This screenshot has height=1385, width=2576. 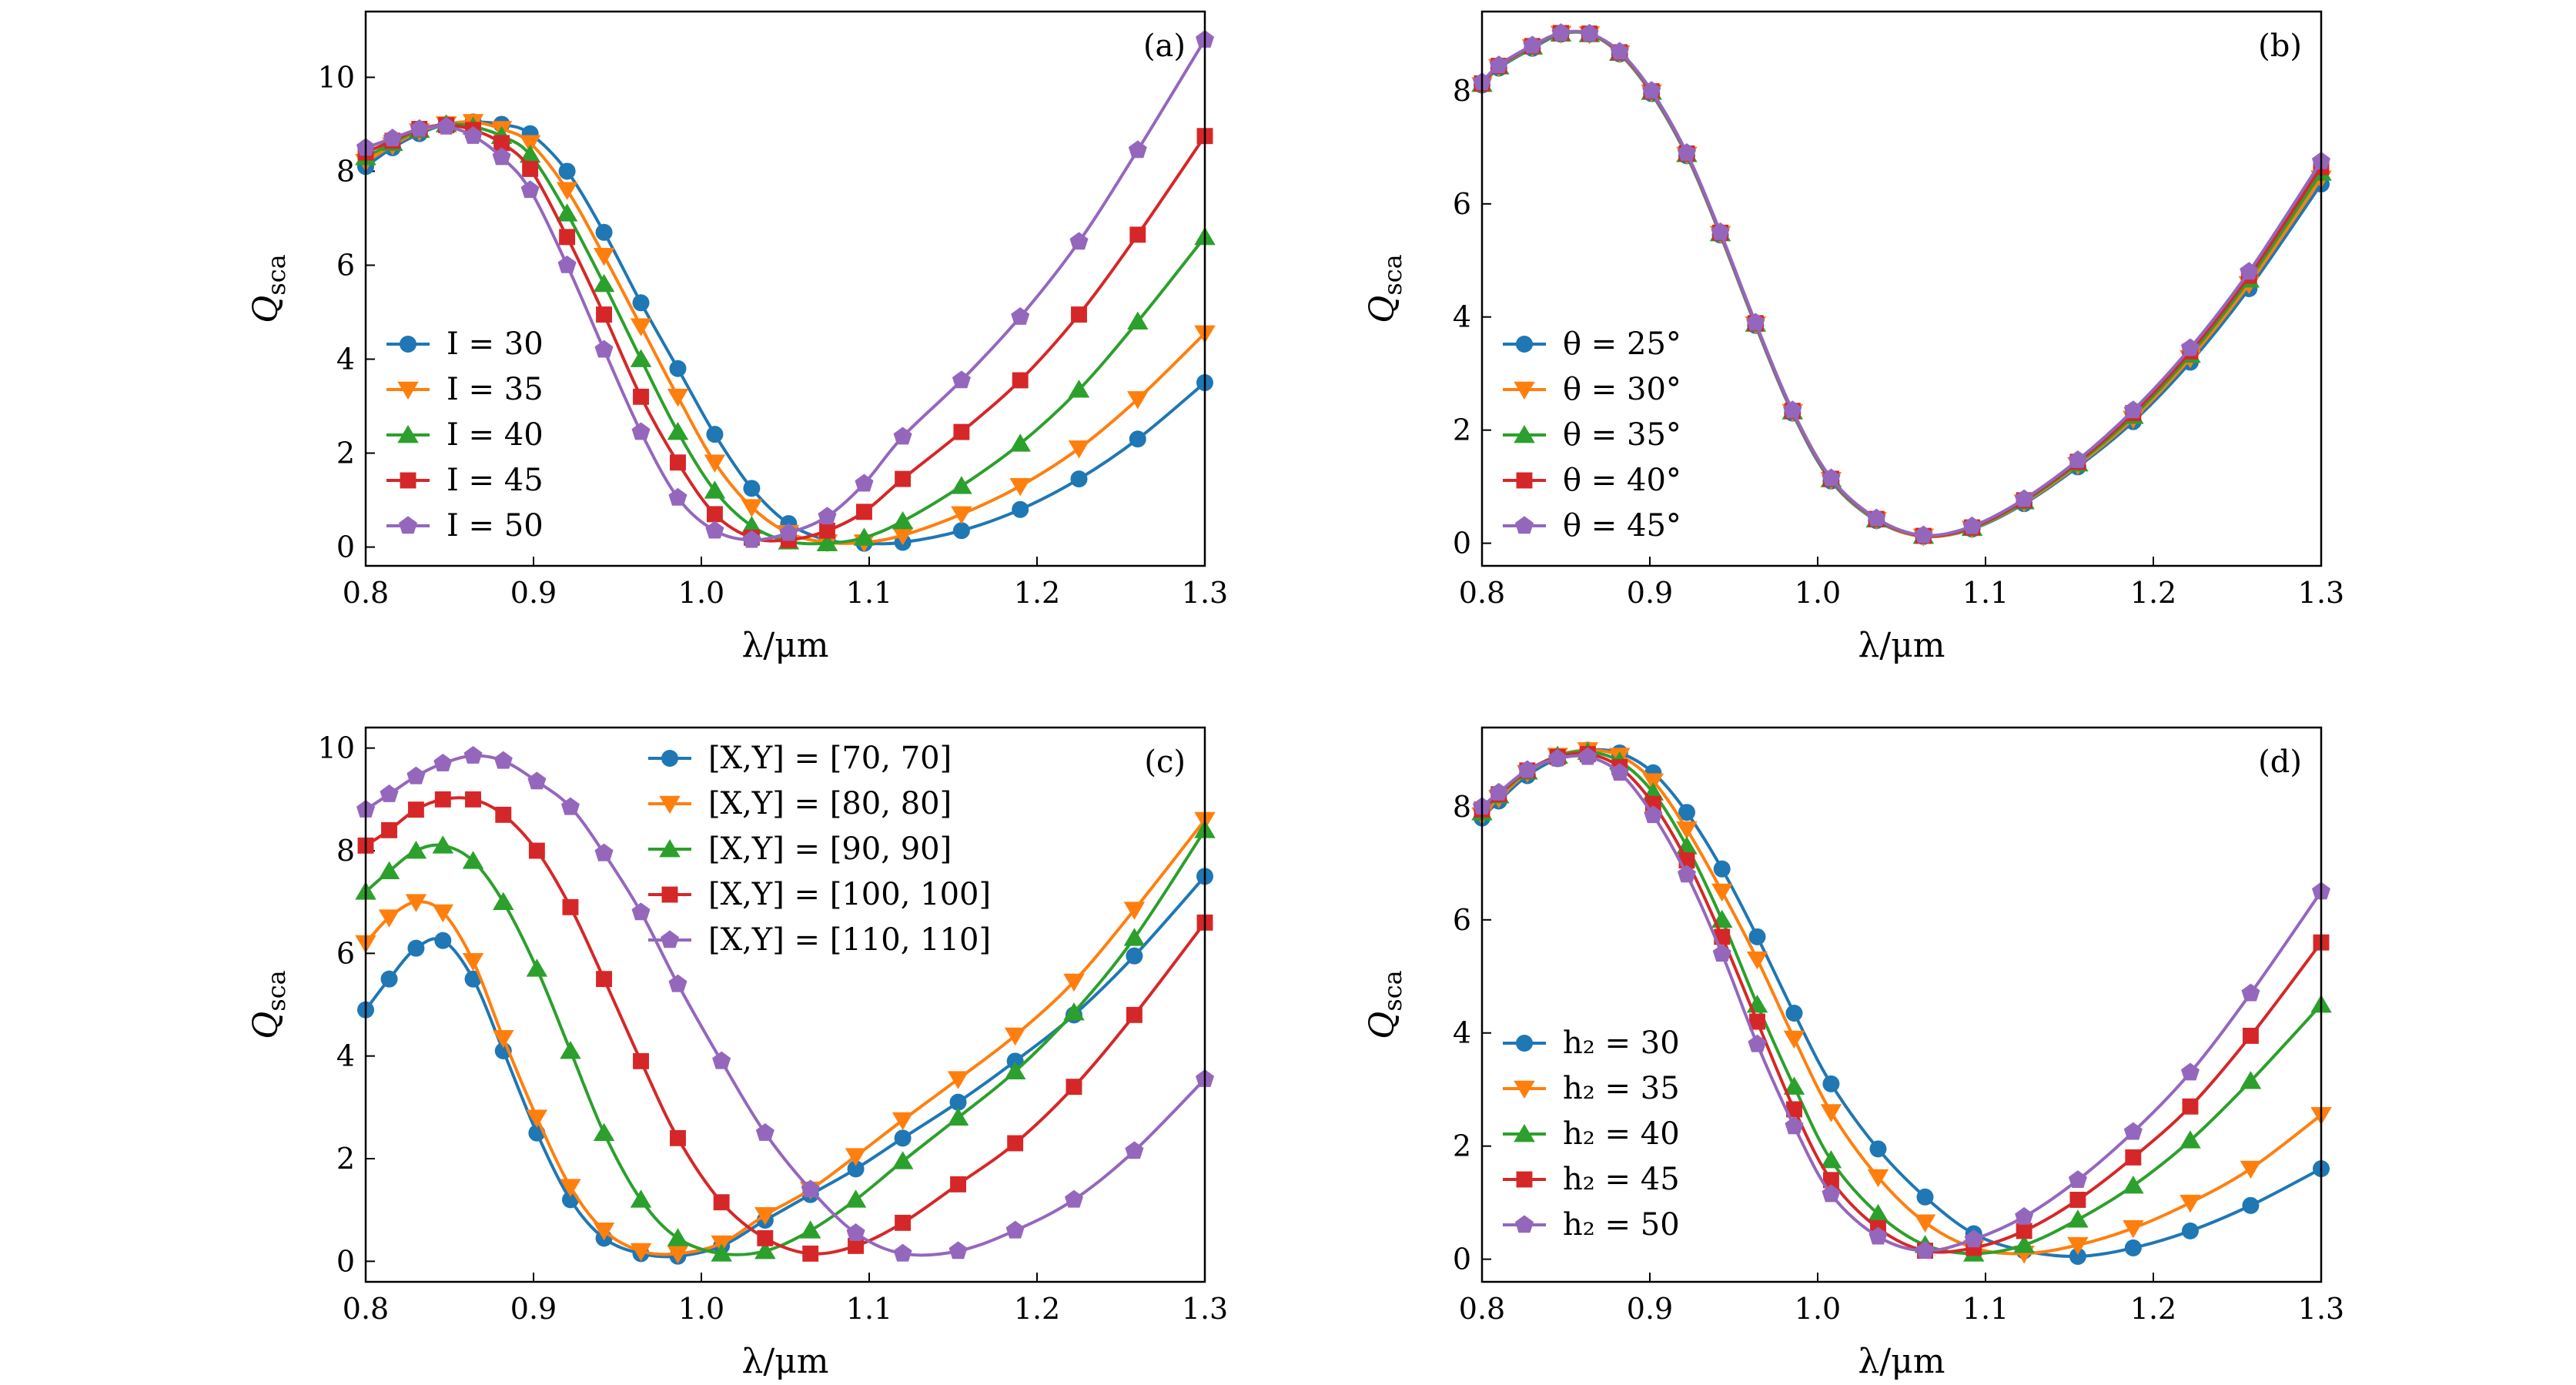 I want to click on x-tick-label: 1.1, so click(x=869, y=593).